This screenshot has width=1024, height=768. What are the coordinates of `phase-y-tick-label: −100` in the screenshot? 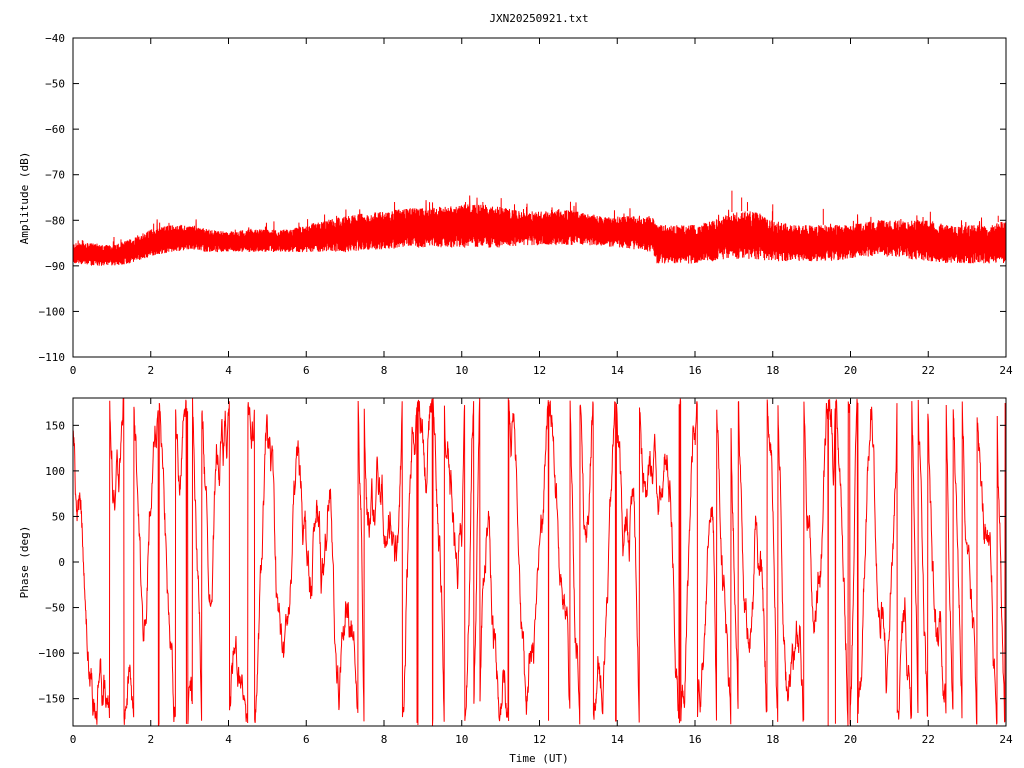 It's located at (52, 653).